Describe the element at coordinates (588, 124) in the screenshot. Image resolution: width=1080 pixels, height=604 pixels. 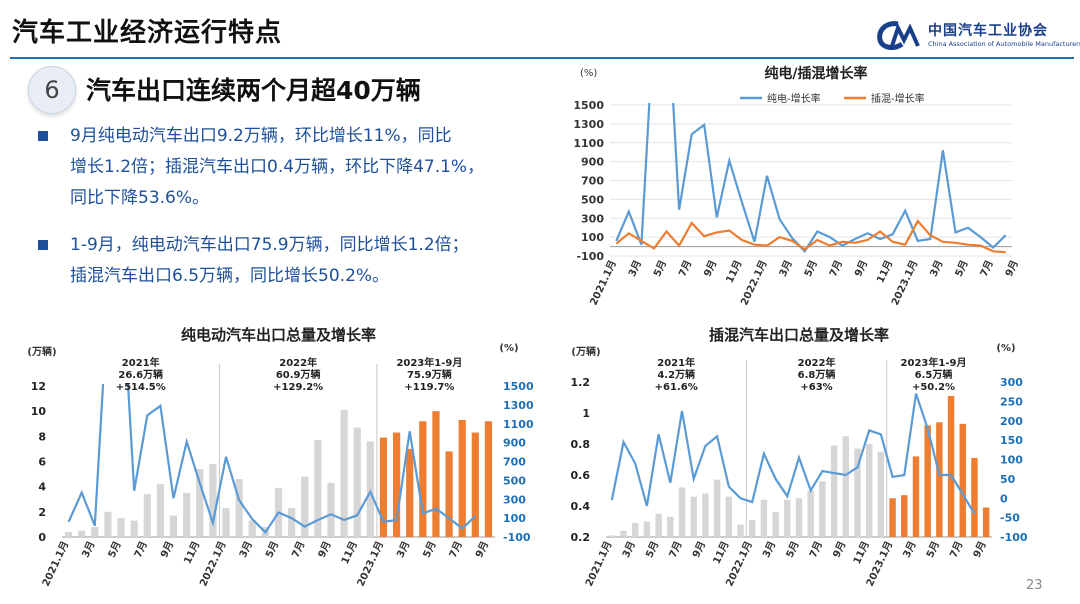
I see `y-tick-label: 1300` at that location.